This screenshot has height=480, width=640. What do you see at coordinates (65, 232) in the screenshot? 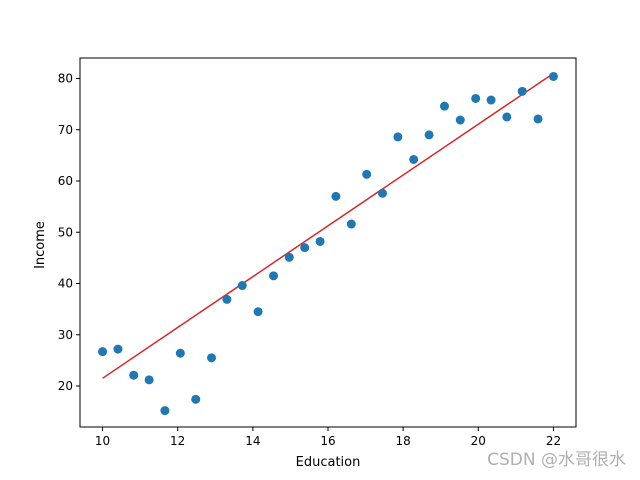
I see `y-tick-label: 50` at bounding box center [65, 232].